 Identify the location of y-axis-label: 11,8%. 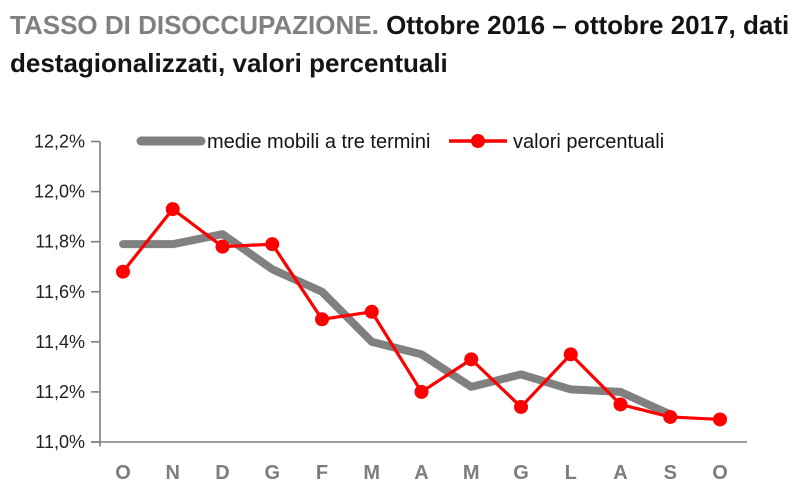
(60, 242).